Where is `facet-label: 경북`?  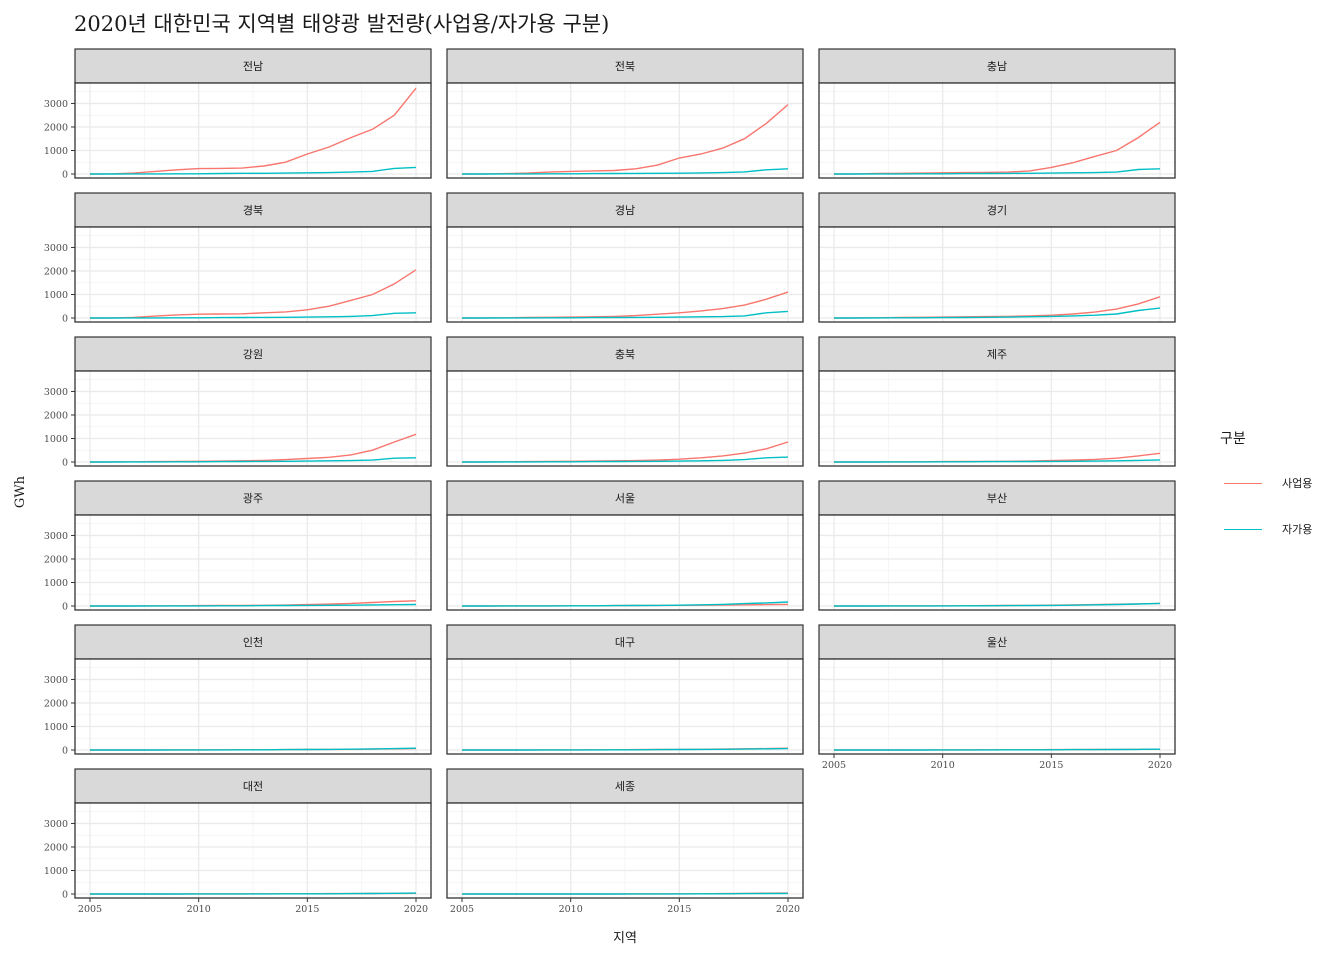 facet-label: 경북 is located at coordinates (253, 210).